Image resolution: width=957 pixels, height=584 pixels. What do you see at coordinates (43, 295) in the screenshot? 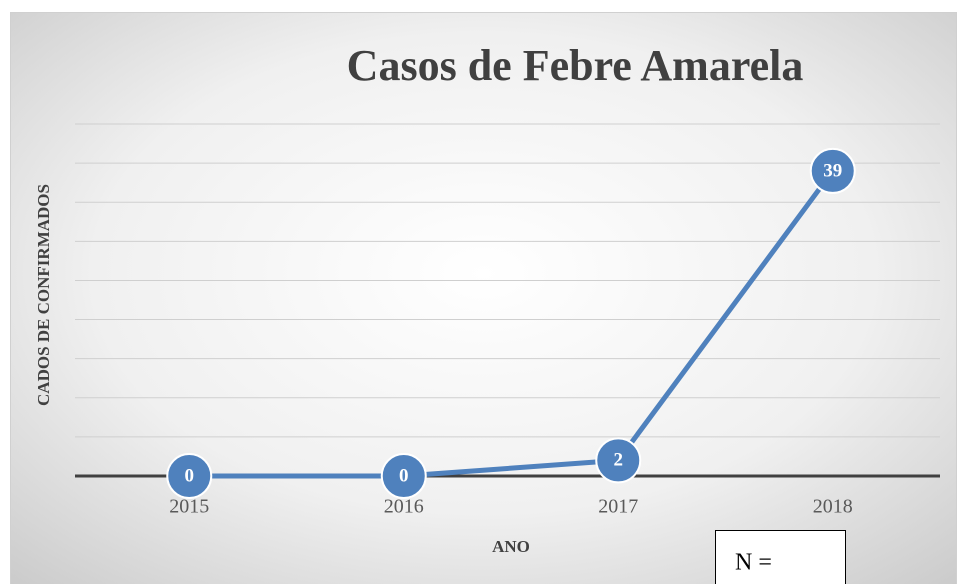
I see `y-axis-label: CADOS DE CONFIRMADOS` at bounding box center [43, 295].